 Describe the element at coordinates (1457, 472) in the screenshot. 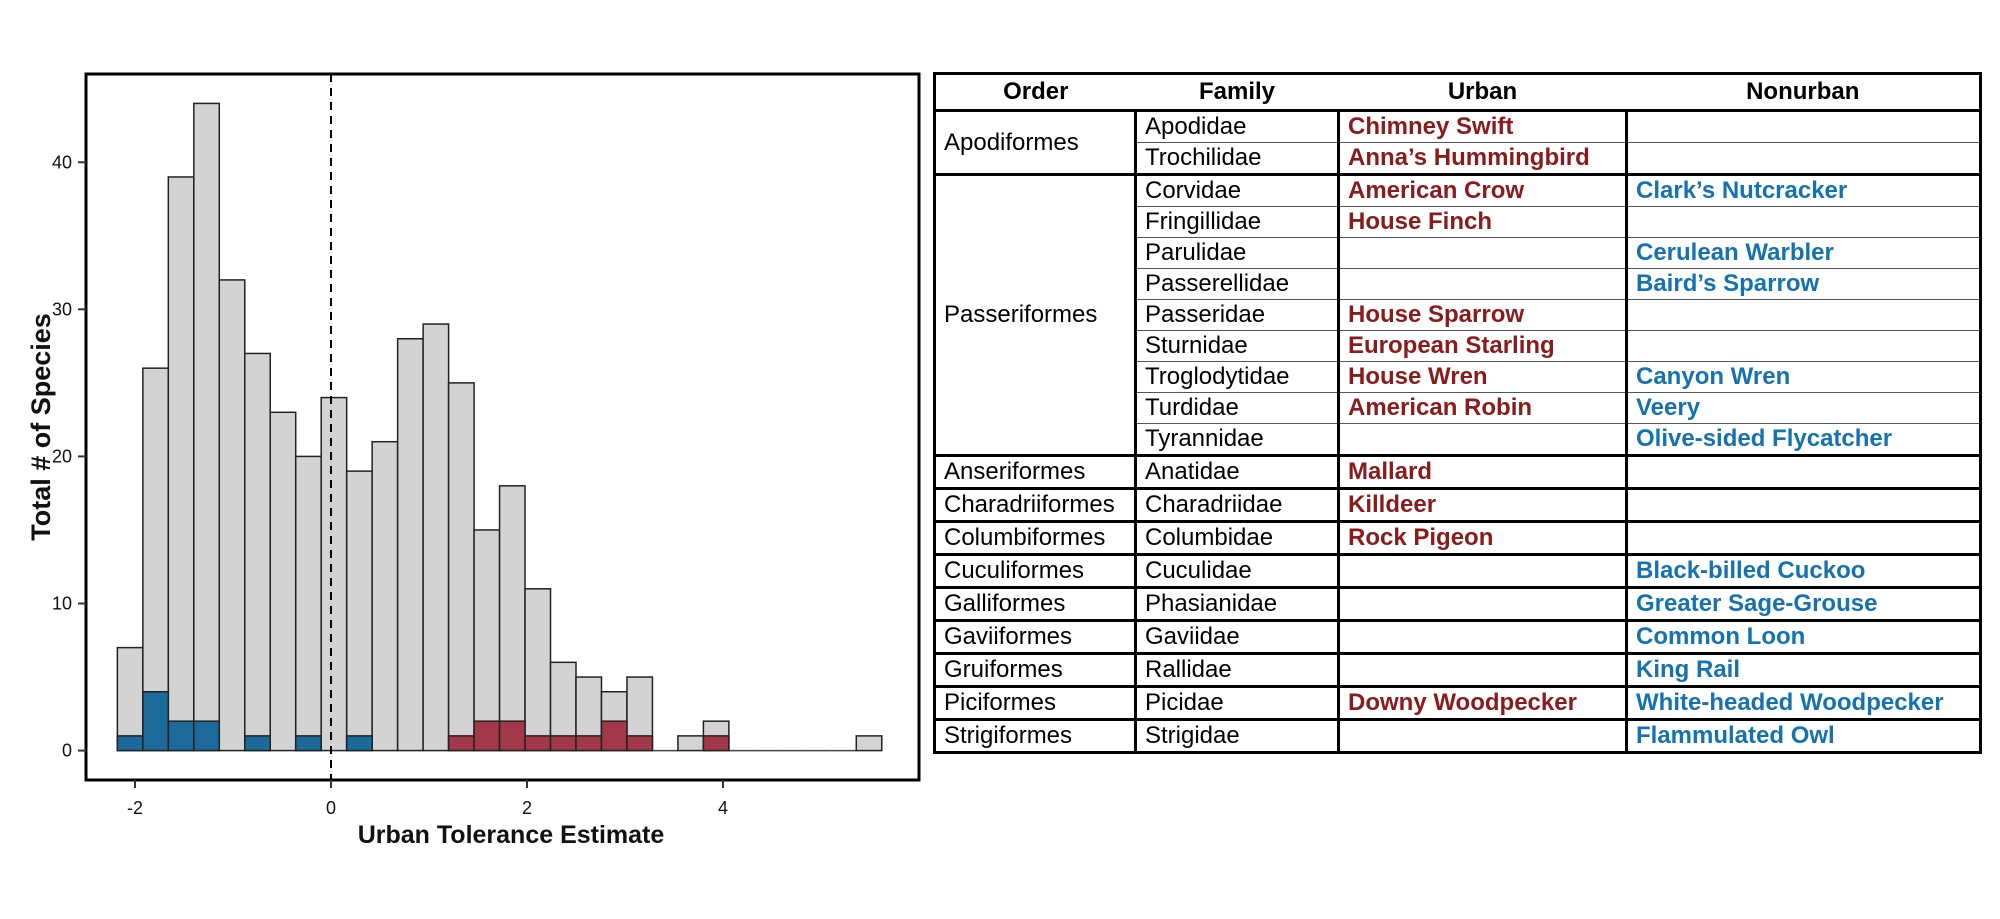

I see `table-row: Anseriformes Anatidae Mallard` at that location.